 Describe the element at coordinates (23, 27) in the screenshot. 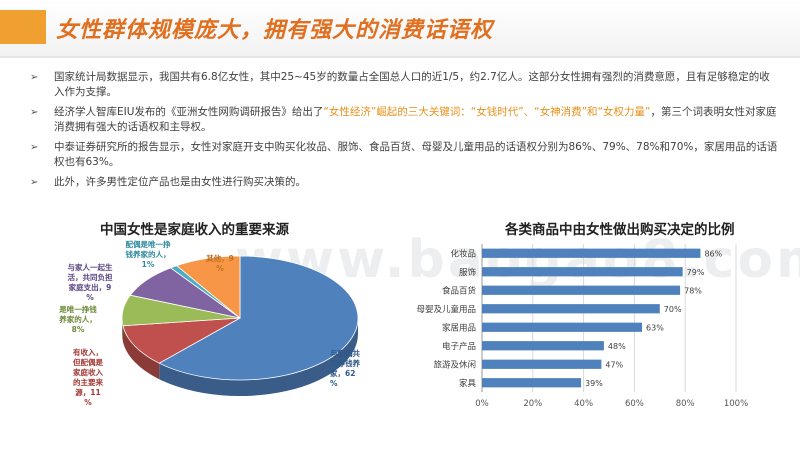

I see `title-accent-block` at that location.